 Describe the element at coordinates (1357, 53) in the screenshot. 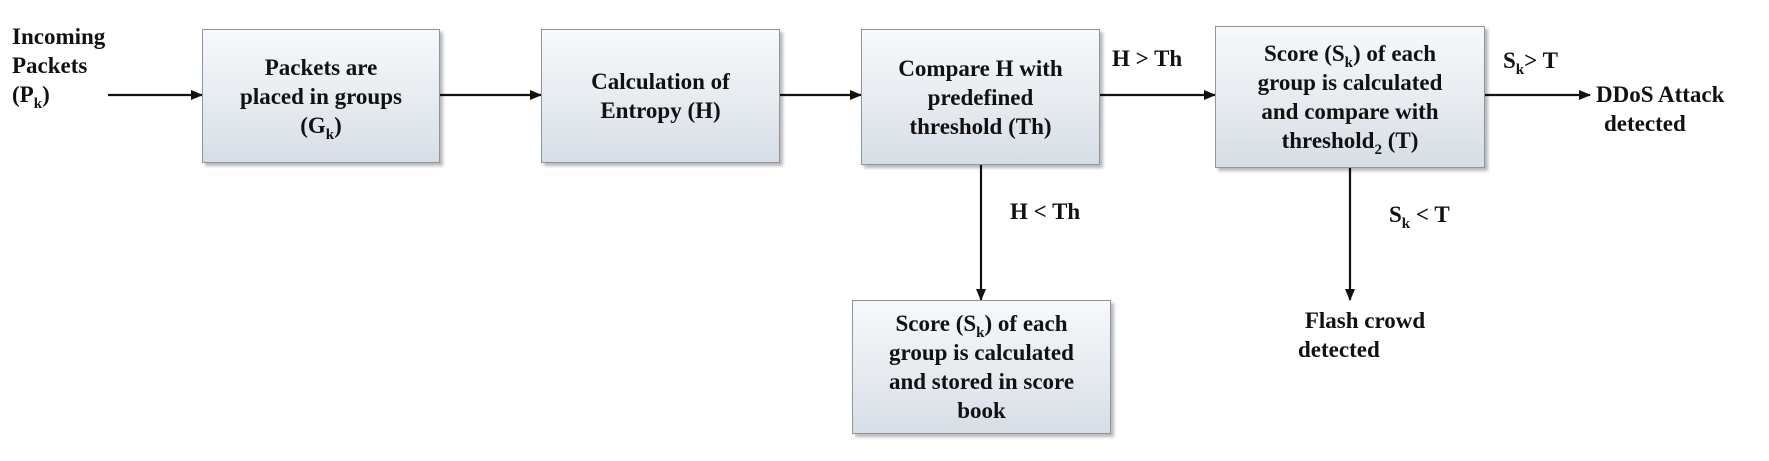

I see `score-compare-line1-post: )` at that location.